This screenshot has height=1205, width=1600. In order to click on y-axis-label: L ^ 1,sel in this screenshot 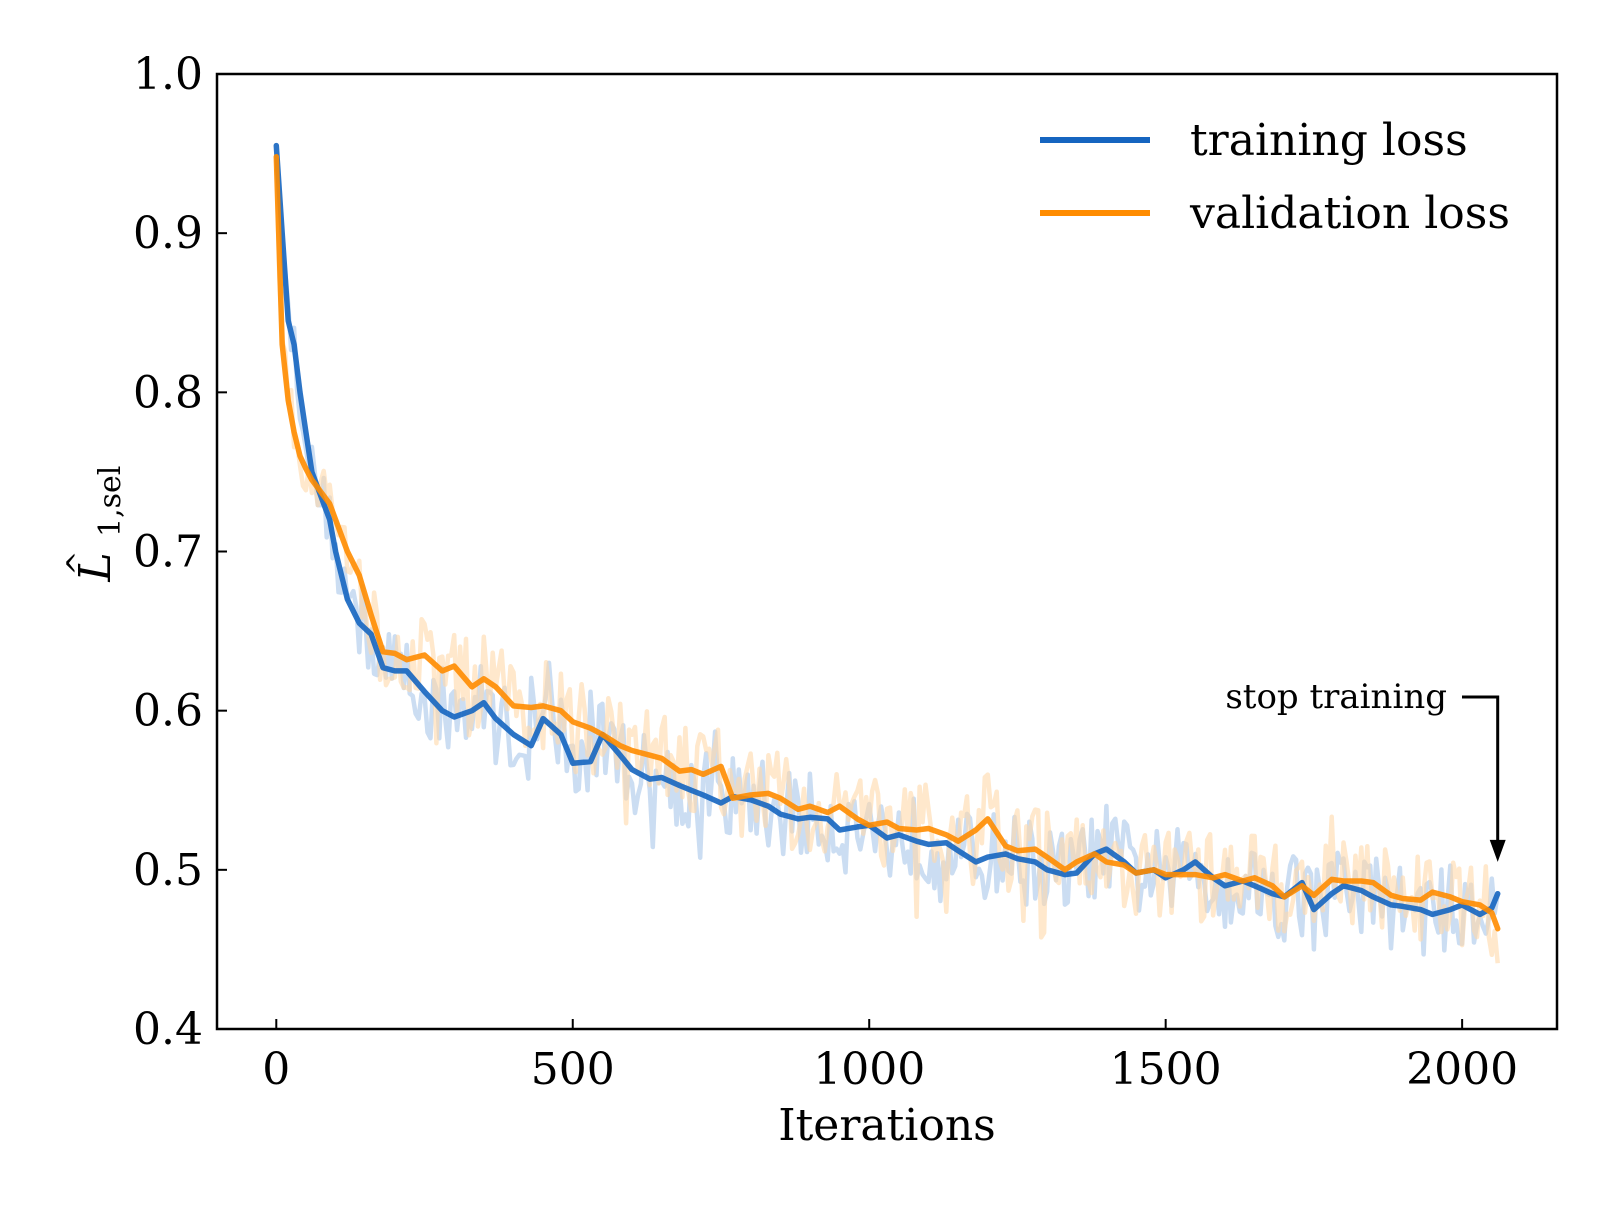, I will do `click(94, 524)`.